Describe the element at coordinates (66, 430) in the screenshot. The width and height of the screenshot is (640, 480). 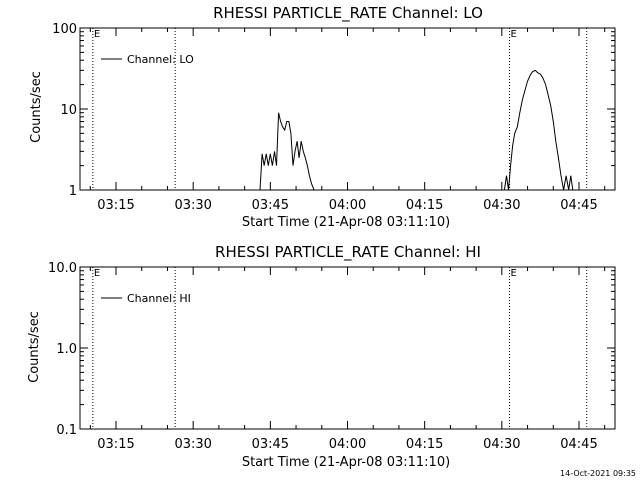
I see `y-tick-label: 0.1` at that location.